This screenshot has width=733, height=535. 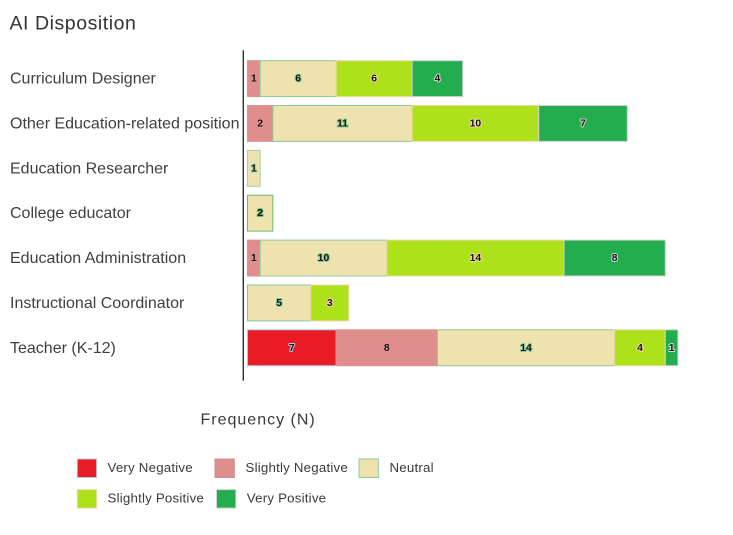 What do you see at coordinates (98, 258) in the screenshot?
I see `svg-text: Education Administration` at bounding box center [98, 258].